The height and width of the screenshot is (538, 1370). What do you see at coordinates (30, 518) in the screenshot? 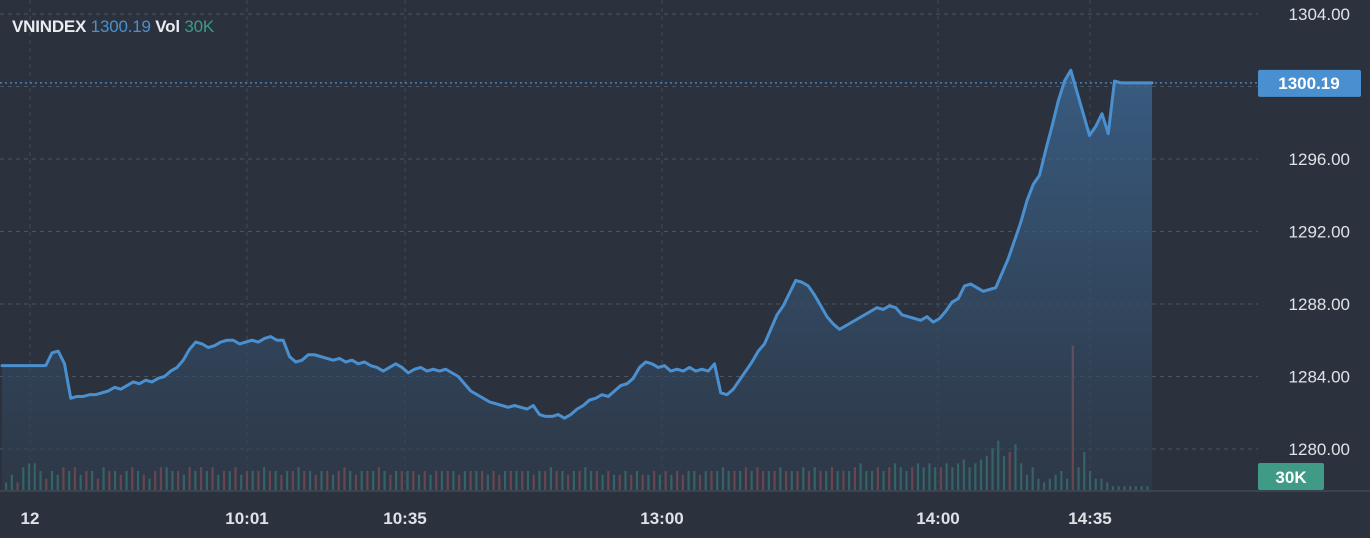
I see `x-tick-label: 12` at bounding box center [30, 518].